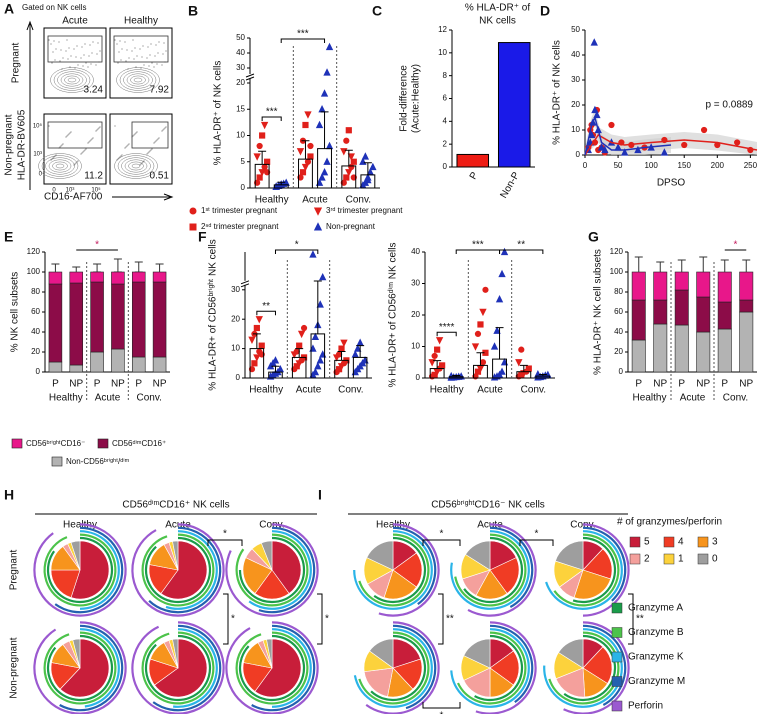 The width and height of the screenshot is (762, 714). I want to click on group-label: Acute, so click(108, 398).